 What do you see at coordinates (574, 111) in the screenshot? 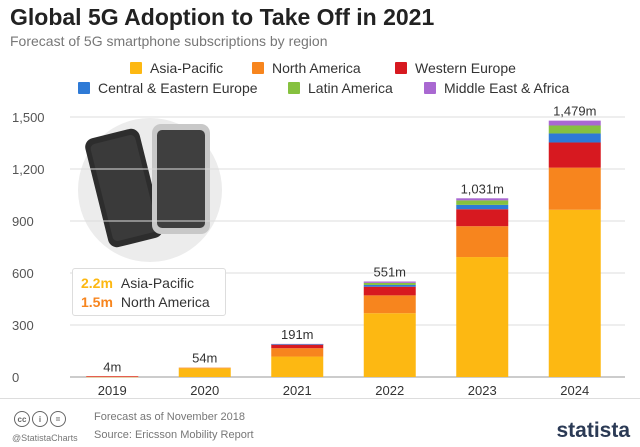
I see `total-label: 1,479m` at bounding box center [574, 111].